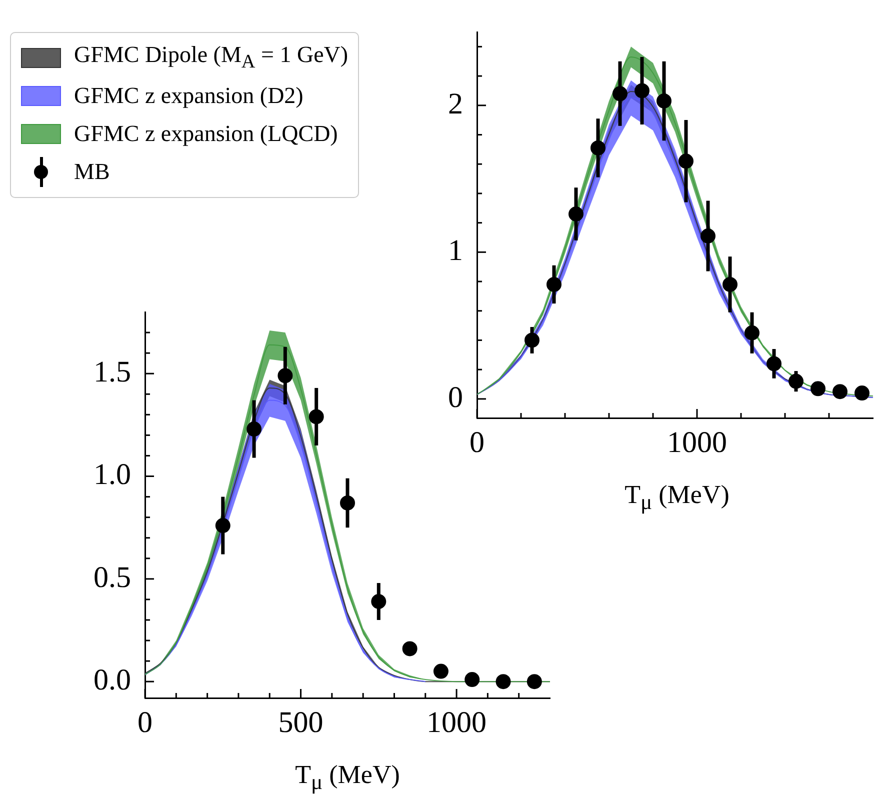 The height and width of the screenshot is (802, 881). Describe the element at coordinates (112, 679) in the screenshot. I see `y-tick-label: 0.0` at that location.